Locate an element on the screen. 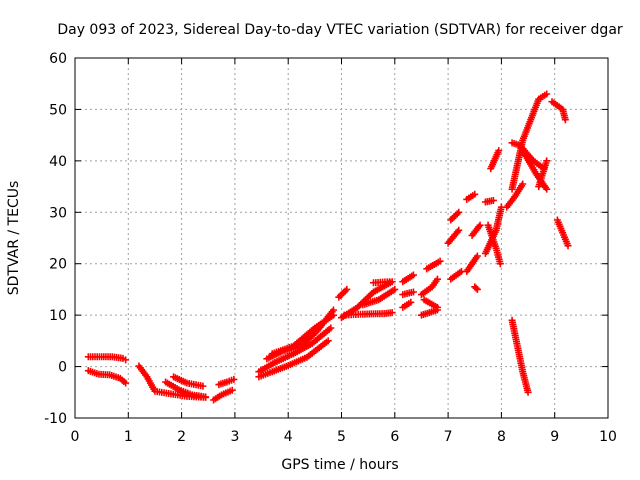  x-tick-label: 8 is located at coordinates (501, 437).